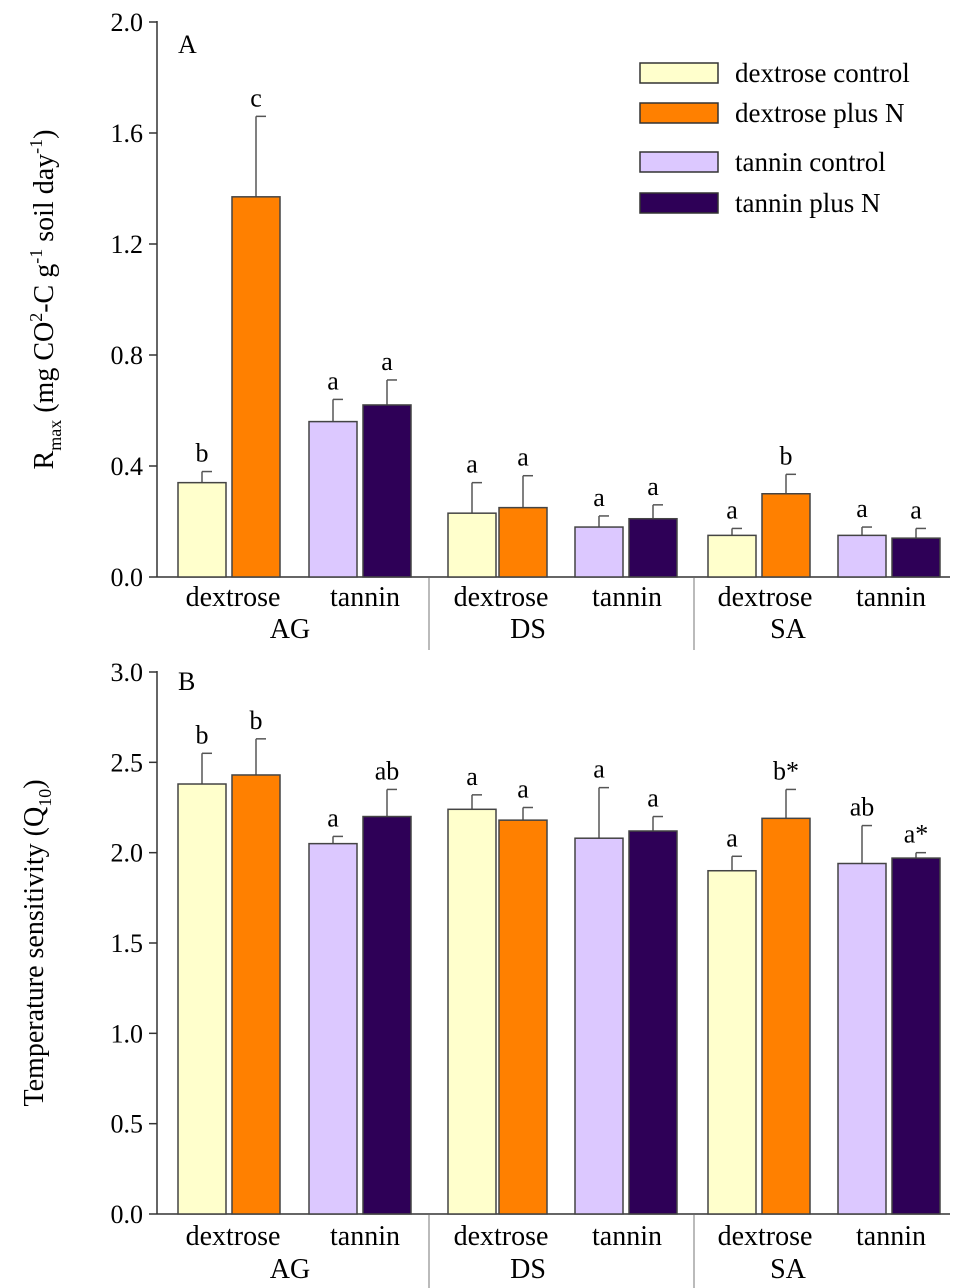 Image resolution: width=962 pixels, height=1288 pixels. What do you see at coordinates (808, 203) in the screenshot?
I see `legend-label: tannin plus N` at bounding box center [808, 203].